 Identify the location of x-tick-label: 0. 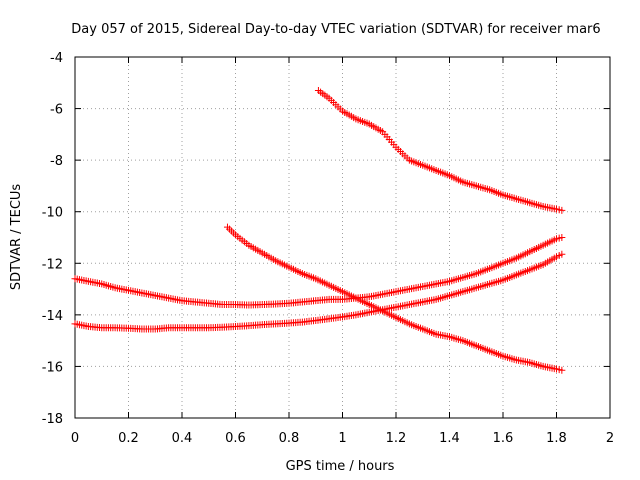
(75, 438).